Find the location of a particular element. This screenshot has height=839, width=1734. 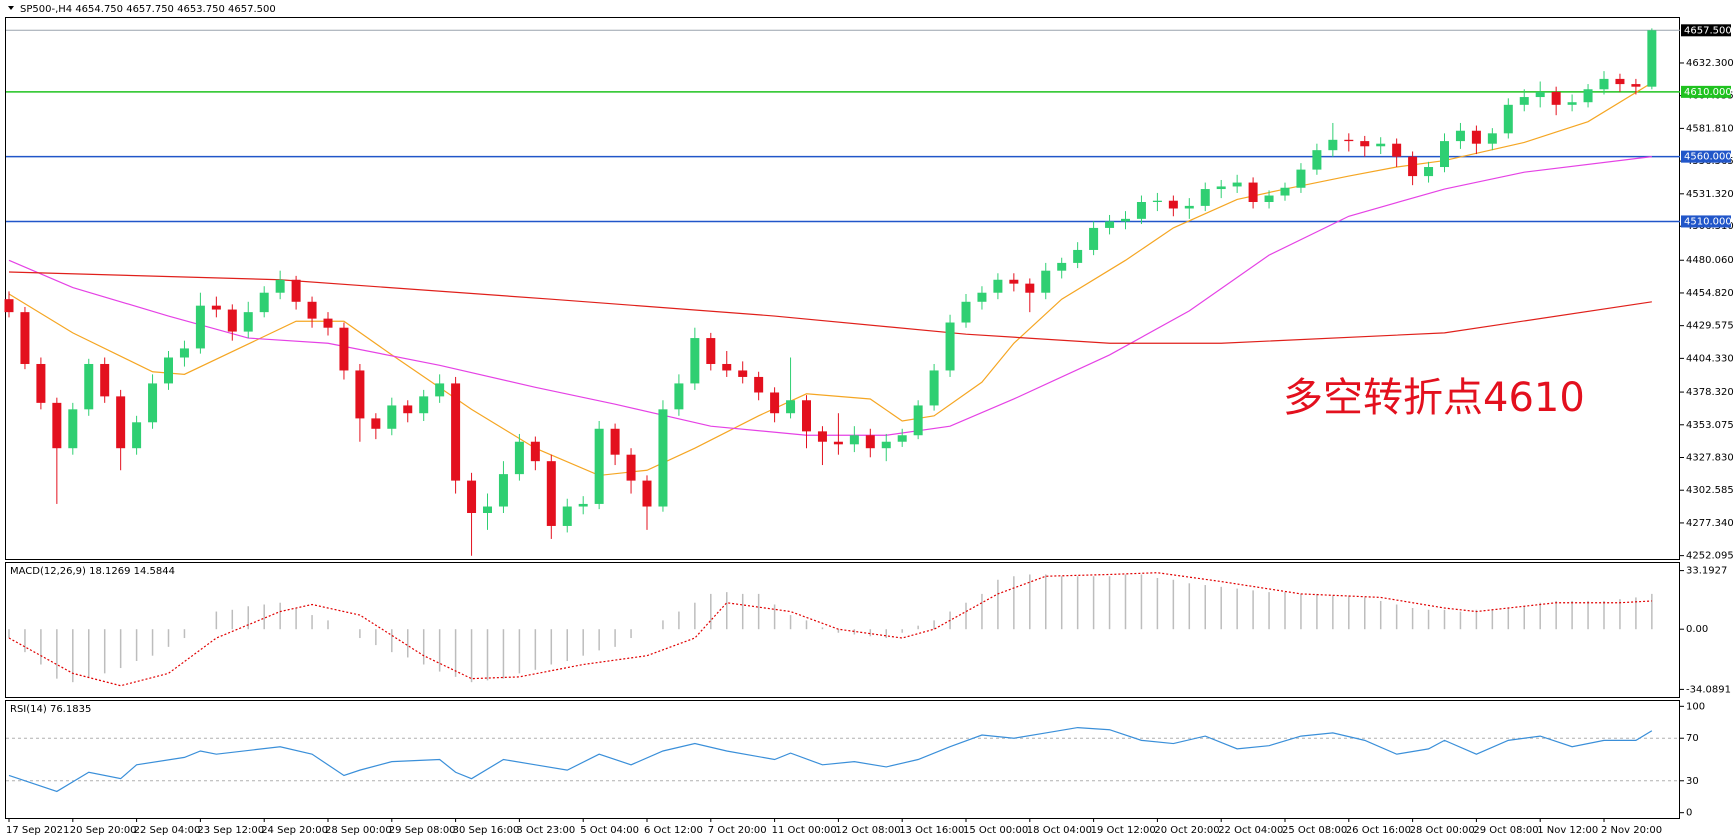

x-tick-label: 11 Oct 00:00 is located at coordinates (804, 830).